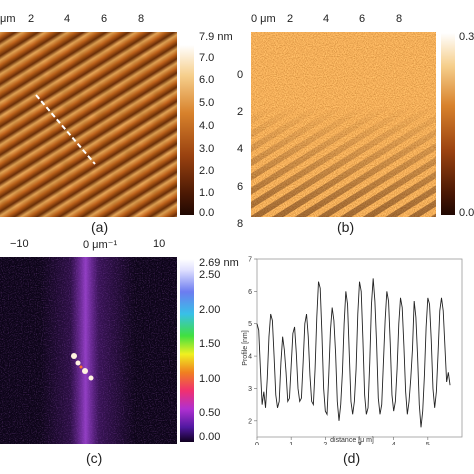 Image resolution: width=474 pixels, height=474 pixels. I want to click on panel-b-x-tick: 2, so click(290, 19).